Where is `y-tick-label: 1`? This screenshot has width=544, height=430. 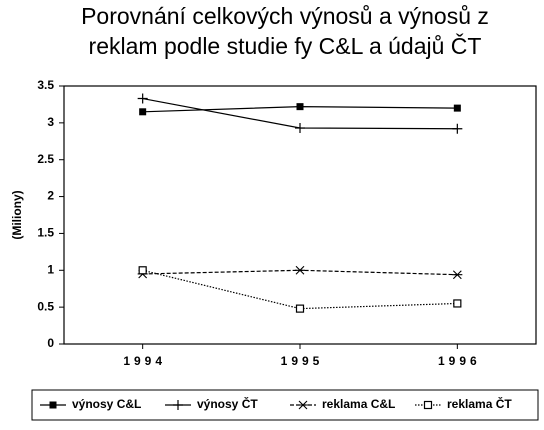
y-tick-label: 1 is located at coordinates (50, 269).